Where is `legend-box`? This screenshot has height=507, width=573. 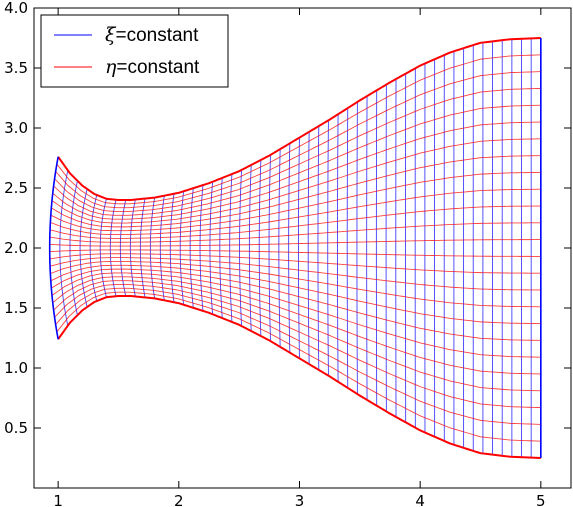 legend-box is located at coordinates (134, 51).